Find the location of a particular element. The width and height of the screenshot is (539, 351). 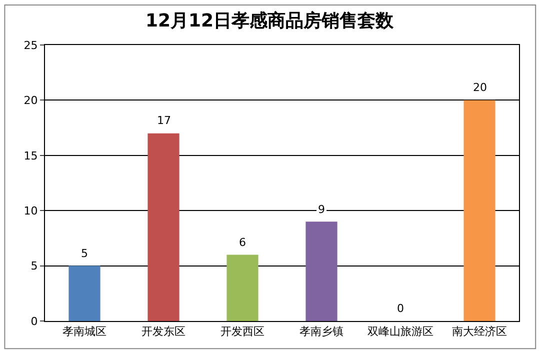

y-tick-label: 0 is located at coordinates (34, 321).